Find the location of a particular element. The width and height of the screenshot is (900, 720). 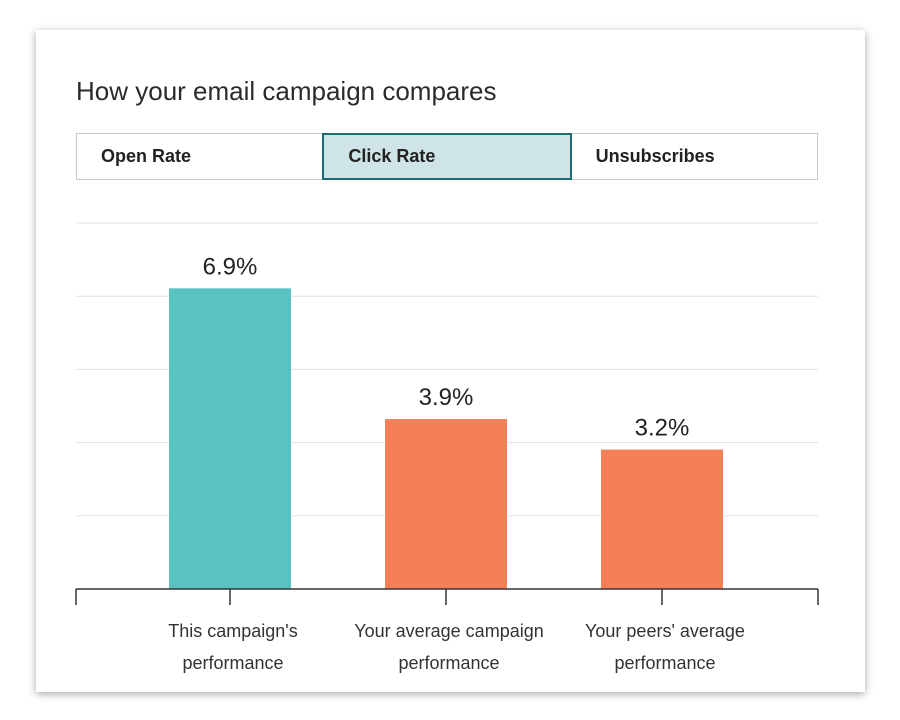

tab-unsubscribes: Unsubscribes is located at coordinates (655, 156).